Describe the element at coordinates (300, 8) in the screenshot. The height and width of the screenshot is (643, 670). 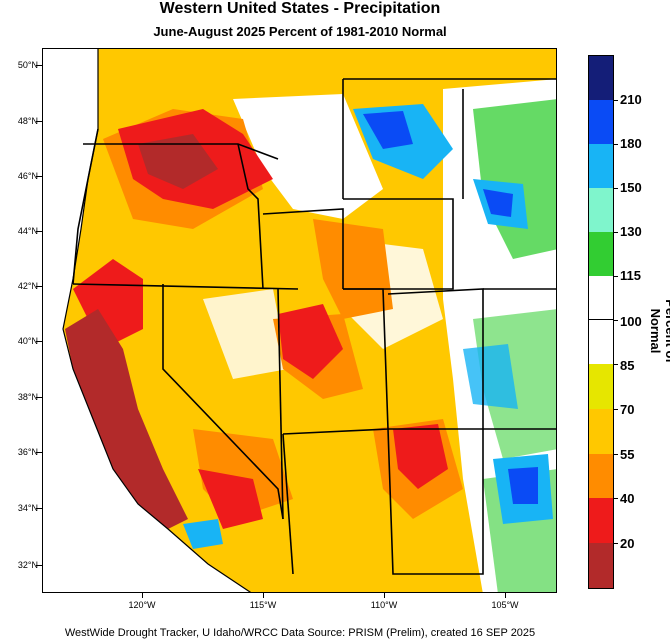
I see `map-title: Western United States - Precipitation` at that location.